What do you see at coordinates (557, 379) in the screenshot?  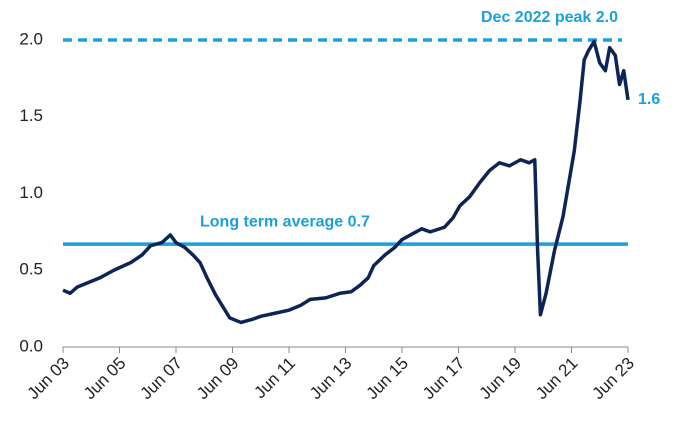 I see `x-tick-label: Jun 21` at bounding box center [557, 379].